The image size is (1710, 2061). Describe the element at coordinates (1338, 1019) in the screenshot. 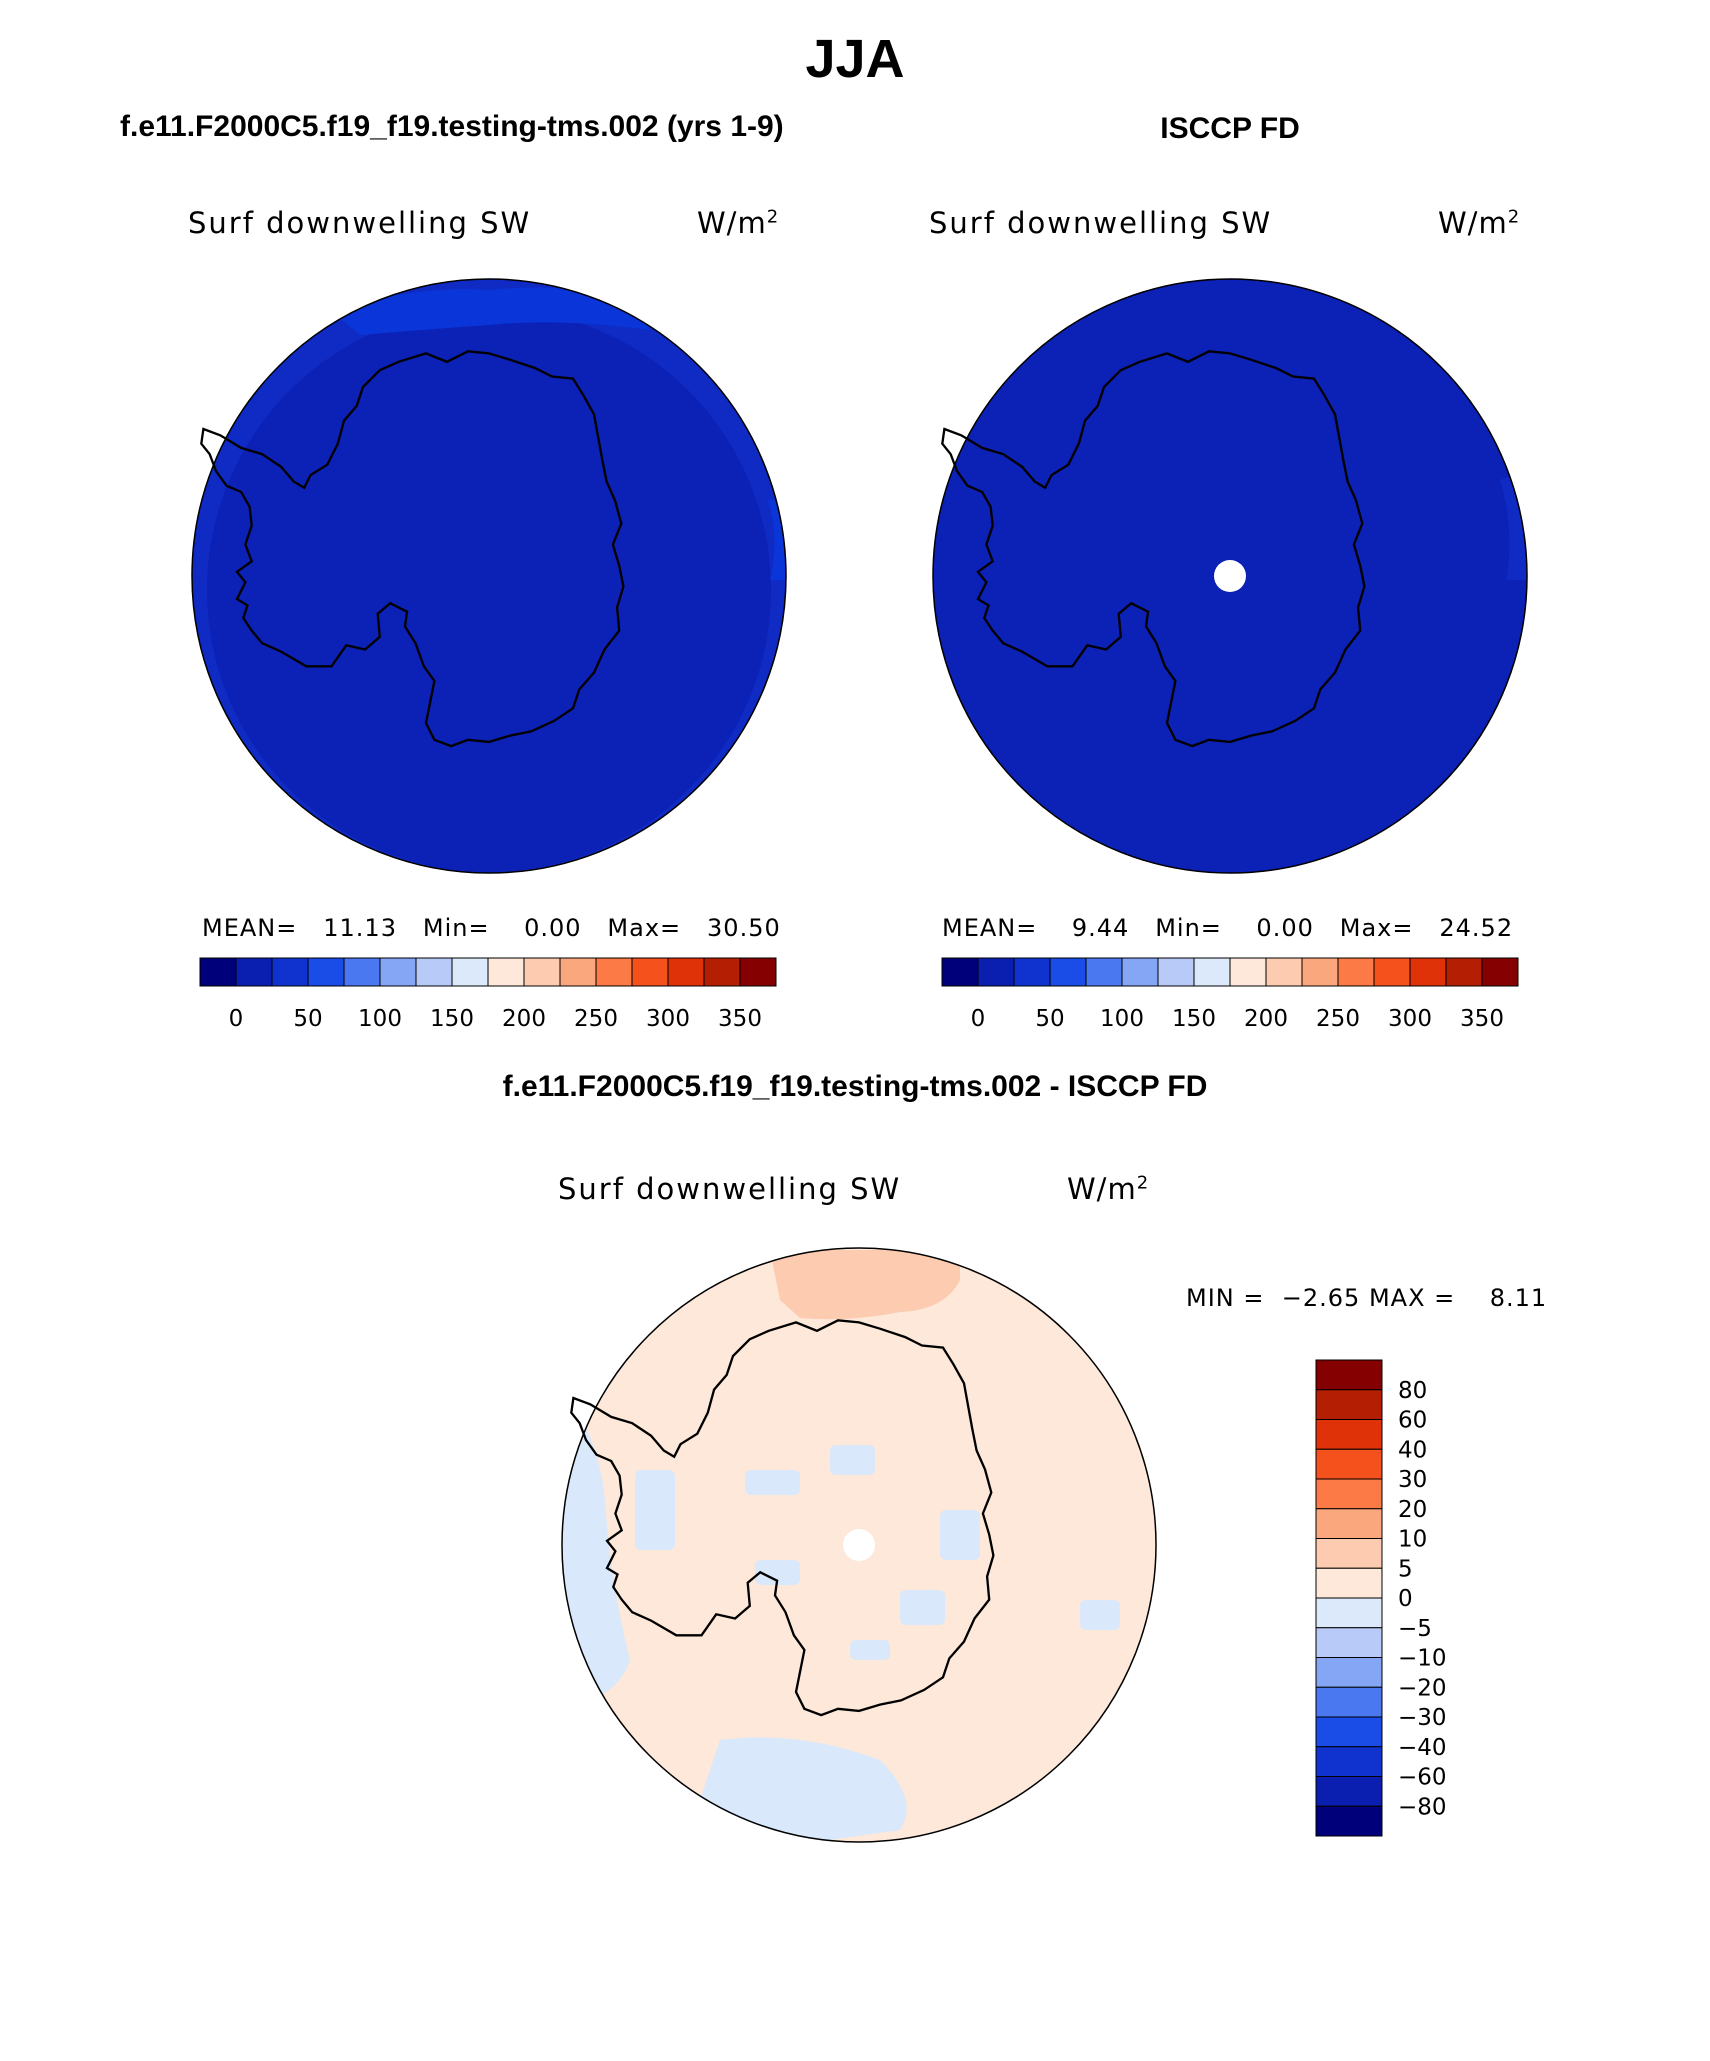

I see `obs-colorbar-tick-5: 250` at that location.